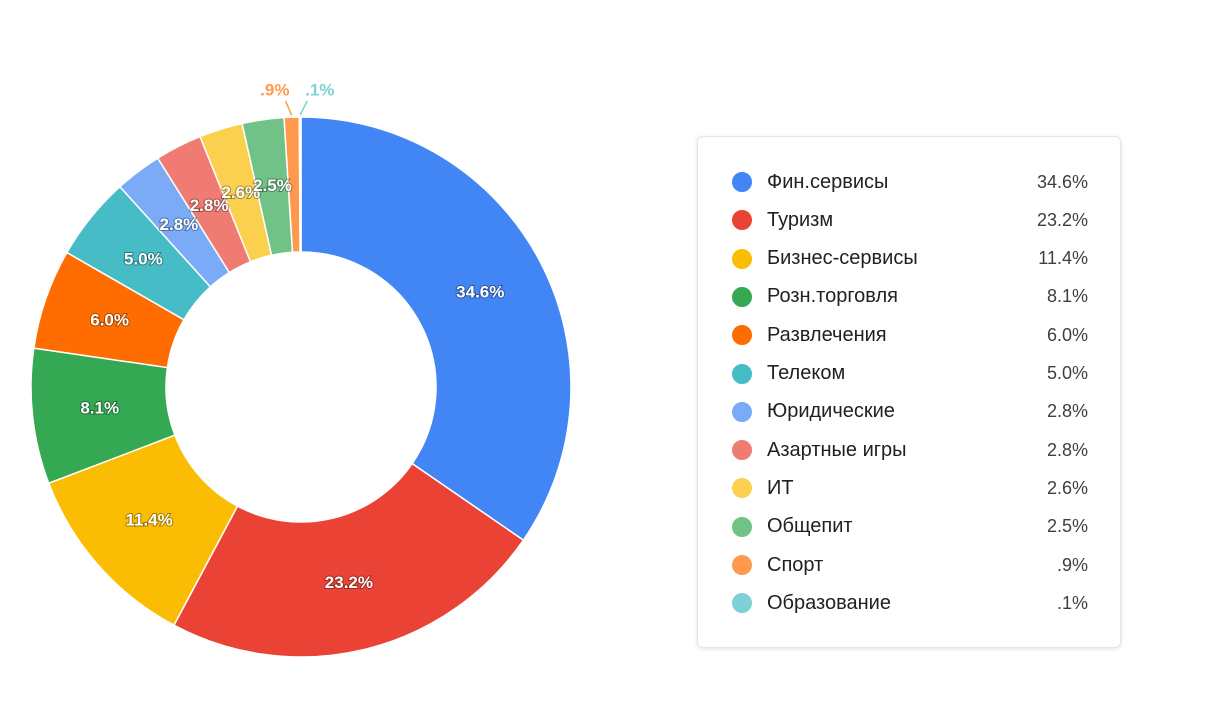 The width and height of the screenshot is (1215, 726). What do you see at coordinates (831, 411) in the screenshot?
I see `legend-label: Юридические` at bounding box center [831, 411].